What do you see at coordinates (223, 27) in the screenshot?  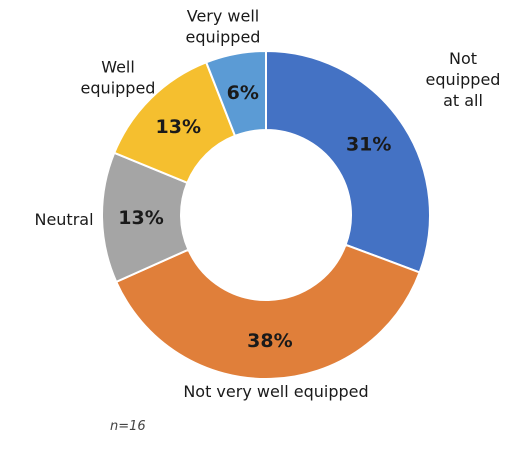 I see `category-label: Very well equipped` at bounding box center [223, 27].